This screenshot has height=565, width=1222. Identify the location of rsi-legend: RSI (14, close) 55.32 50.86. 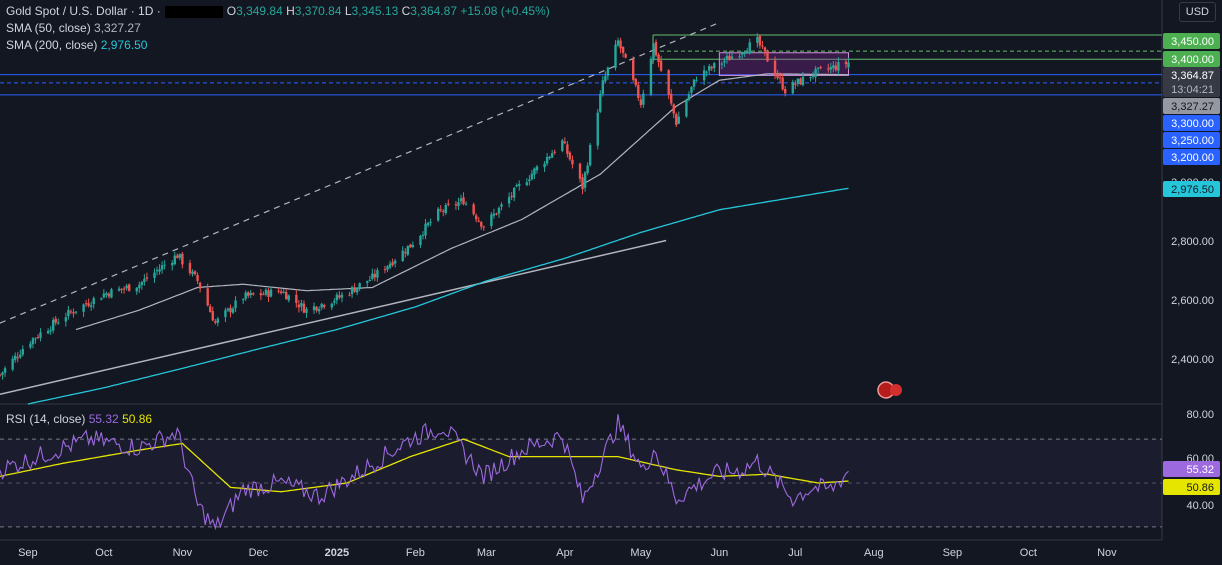
(79, 419).